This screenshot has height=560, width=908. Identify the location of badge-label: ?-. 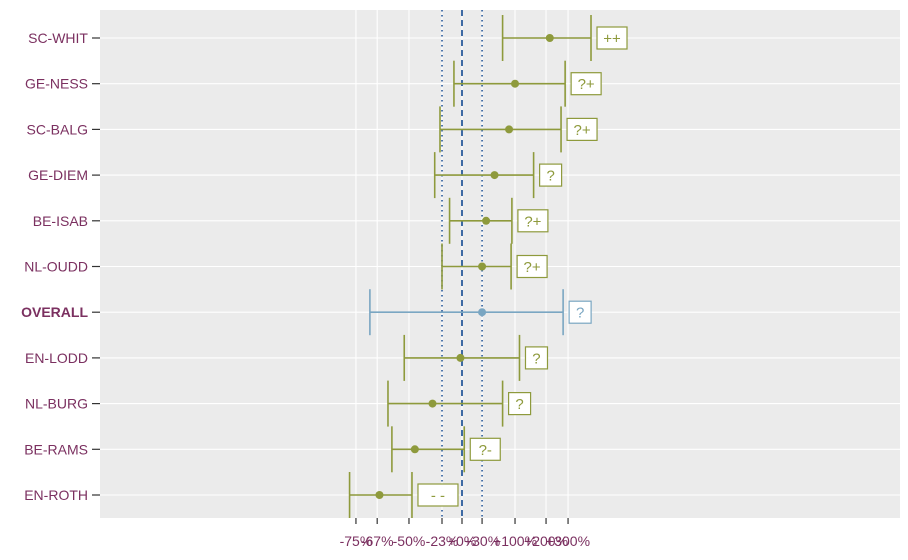
(485, 450).